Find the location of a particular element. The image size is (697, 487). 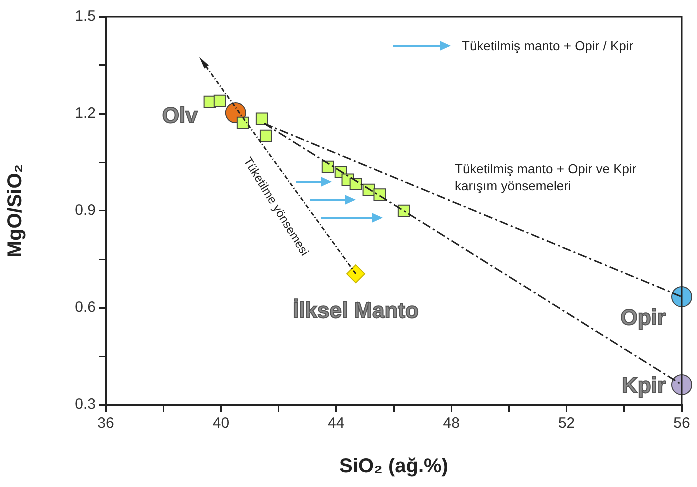

y-tick-label: 0.9 is located at coordinates (85, 211).